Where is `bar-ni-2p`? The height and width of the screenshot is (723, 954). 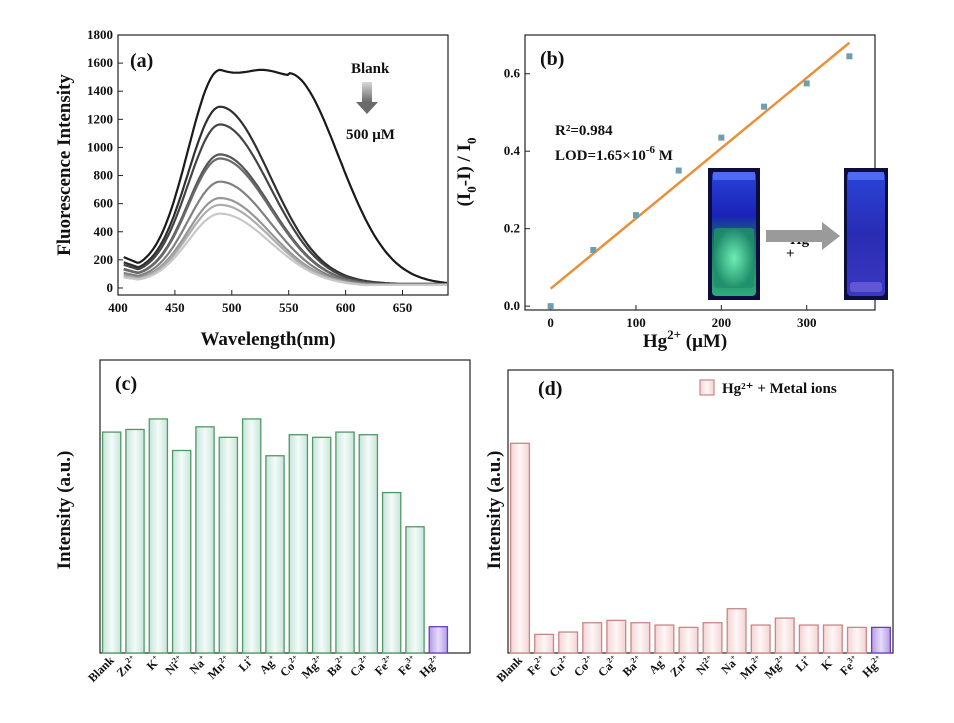 bar-ni-2p is located at coordinates (712, 638).